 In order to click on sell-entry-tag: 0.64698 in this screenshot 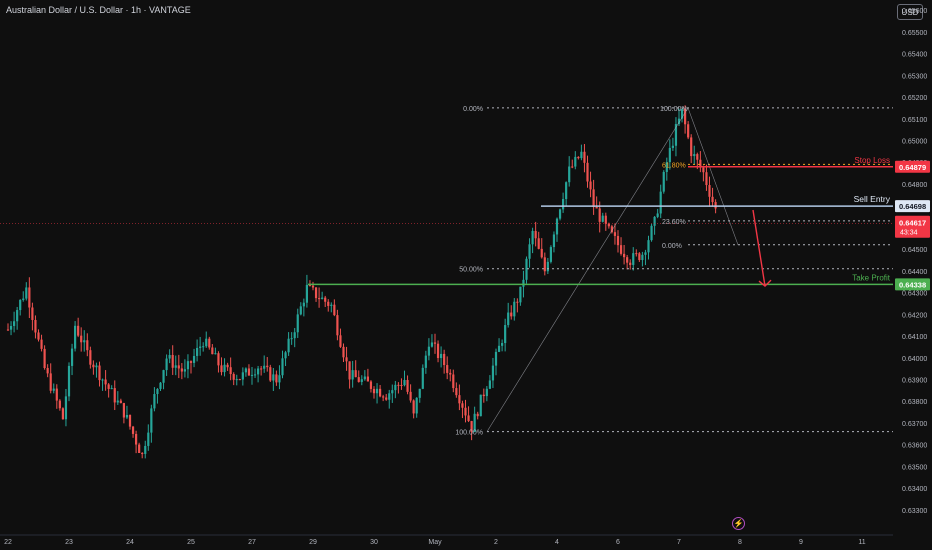, I will do `click(912, 206)`.